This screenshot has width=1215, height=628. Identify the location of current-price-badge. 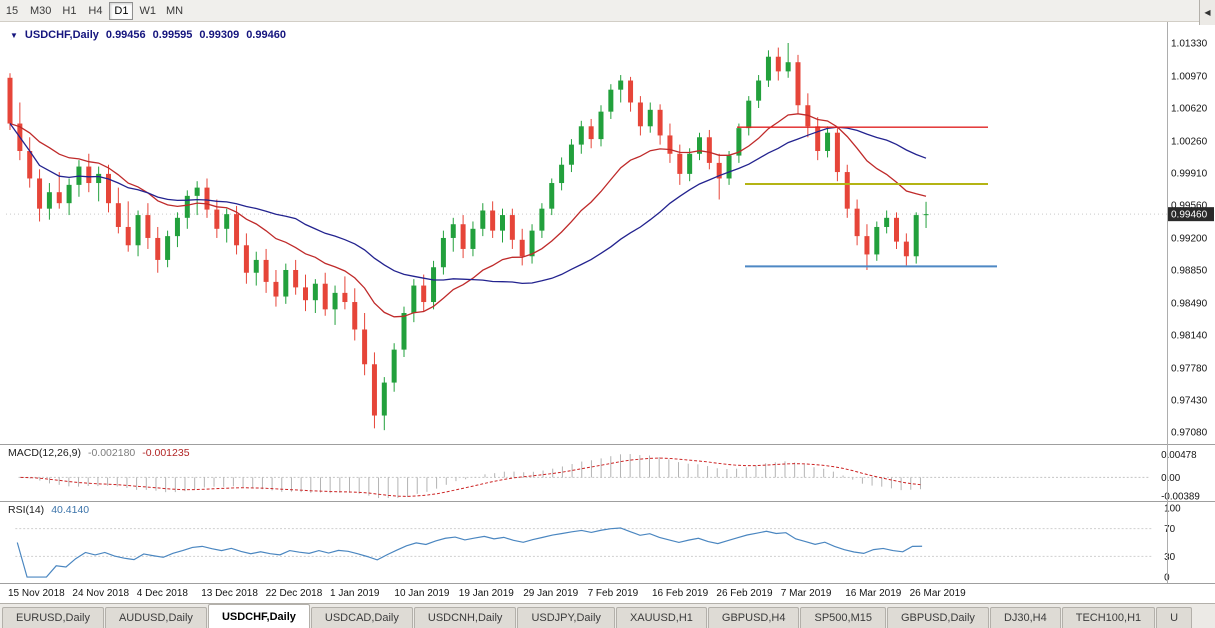
(1191, 214).